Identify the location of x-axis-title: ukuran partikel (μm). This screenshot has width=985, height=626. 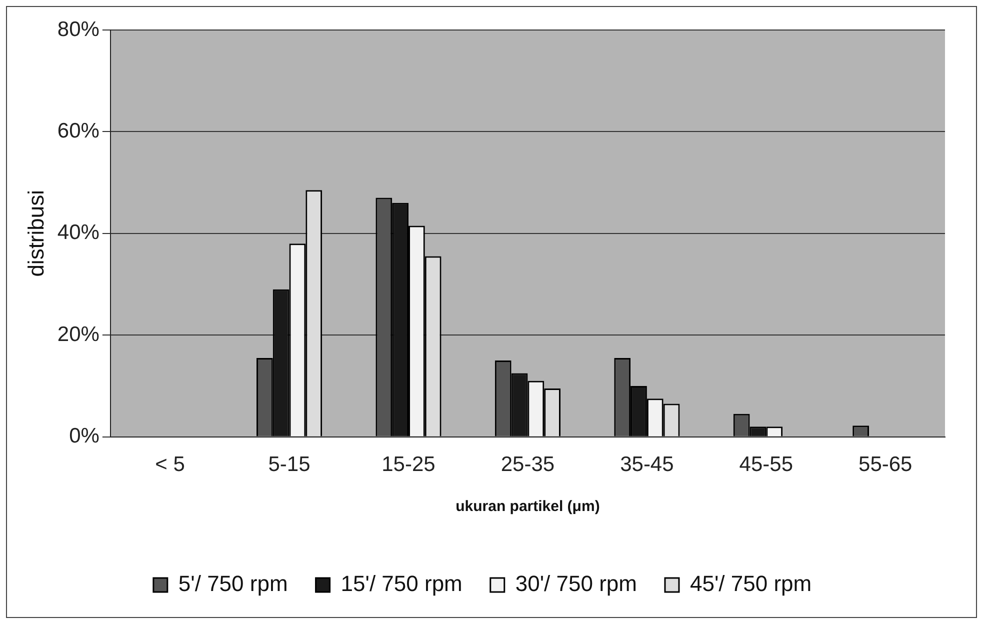
(528, 507).